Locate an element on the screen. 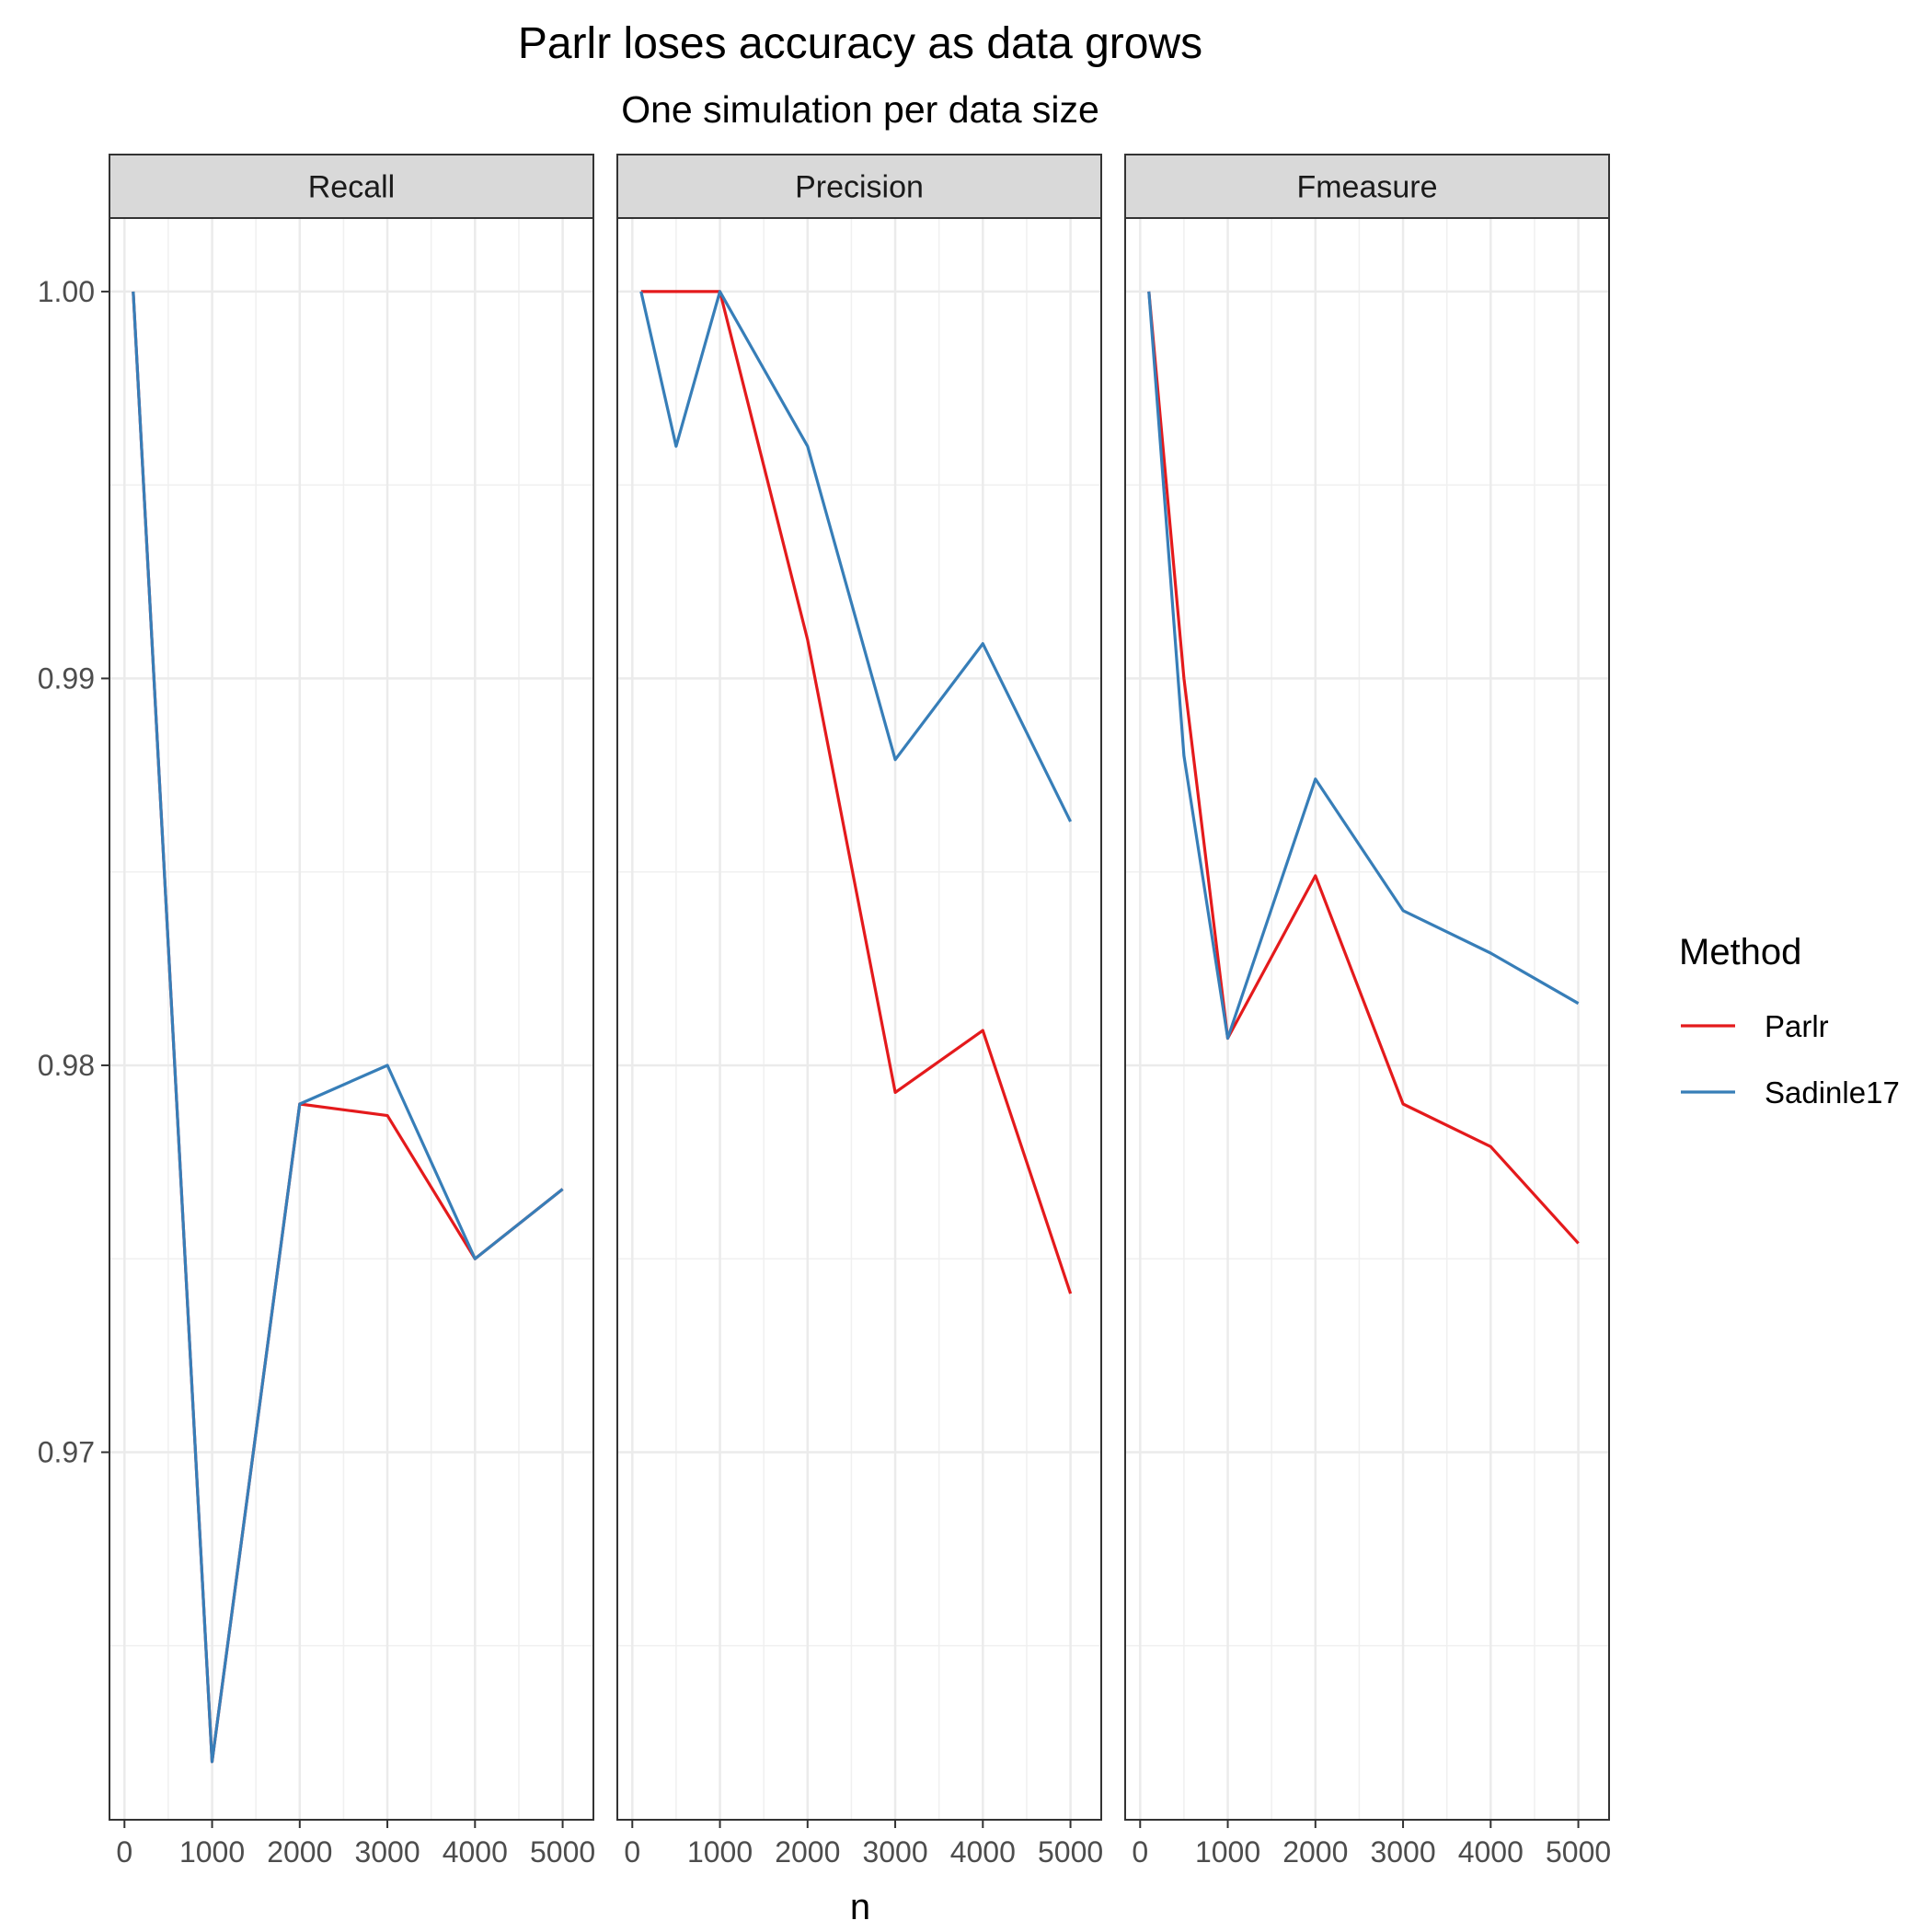  strip-label: Recall is located at coordinates (351, 187).